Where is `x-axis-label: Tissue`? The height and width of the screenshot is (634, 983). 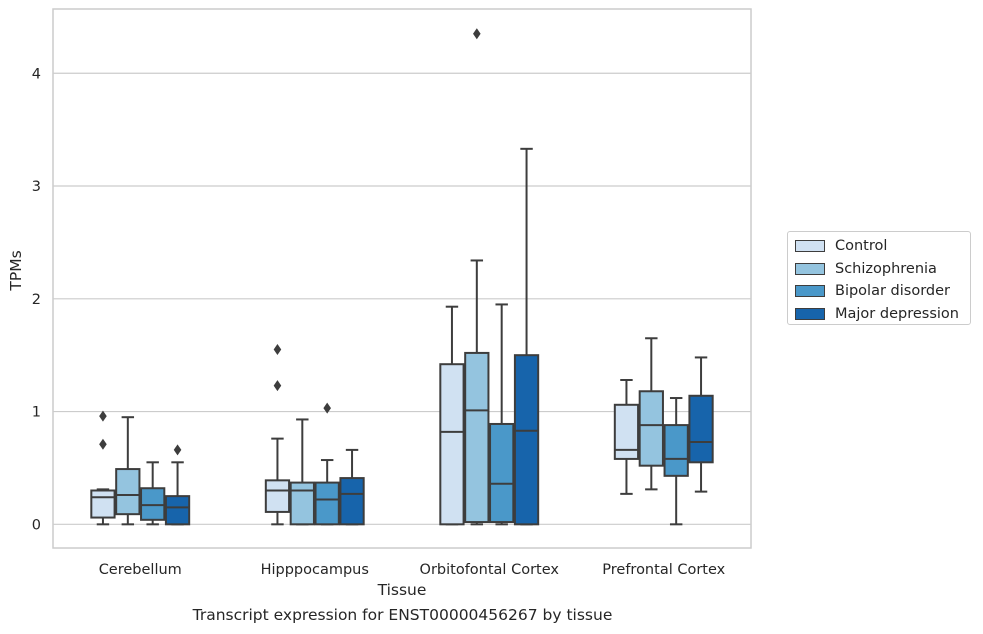 x-axis-label: Tissue is located at coordinates (402, 590).